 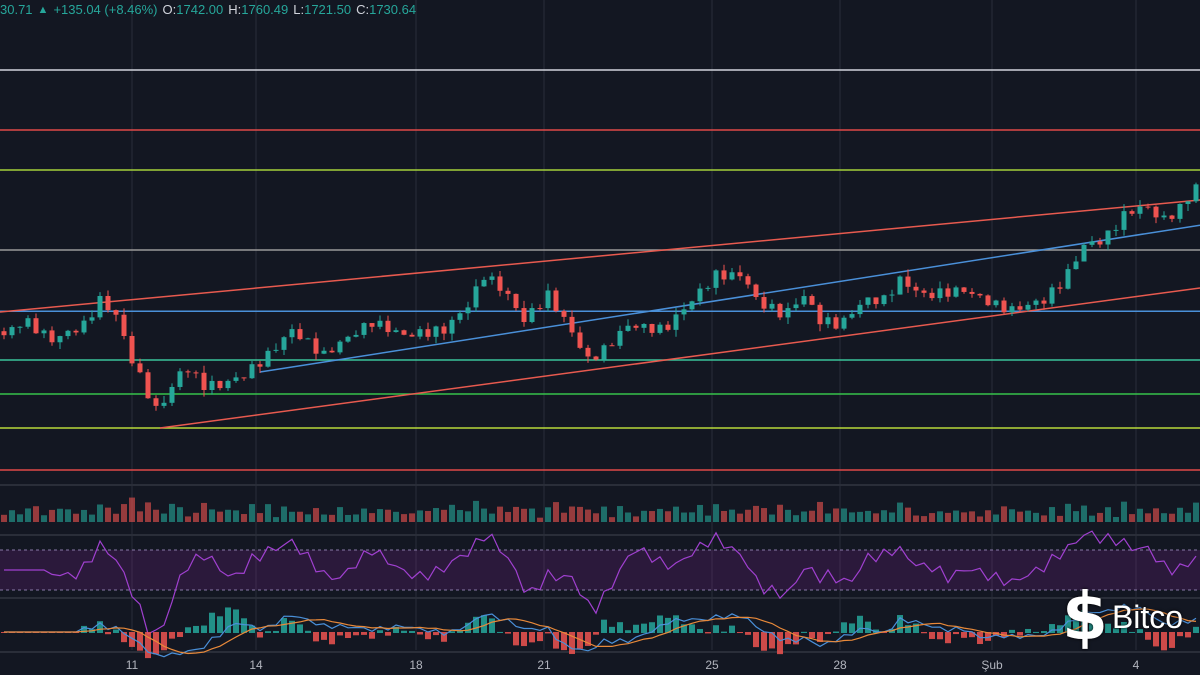 I want to click on open-value: 1742.00, so click(x=200, y=9).